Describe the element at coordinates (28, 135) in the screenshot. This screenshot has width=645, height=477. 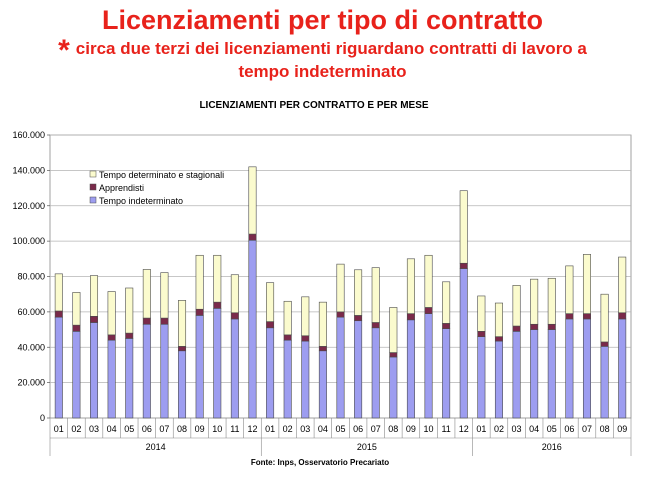
I see `y-tick-label: 160.000` at that location.